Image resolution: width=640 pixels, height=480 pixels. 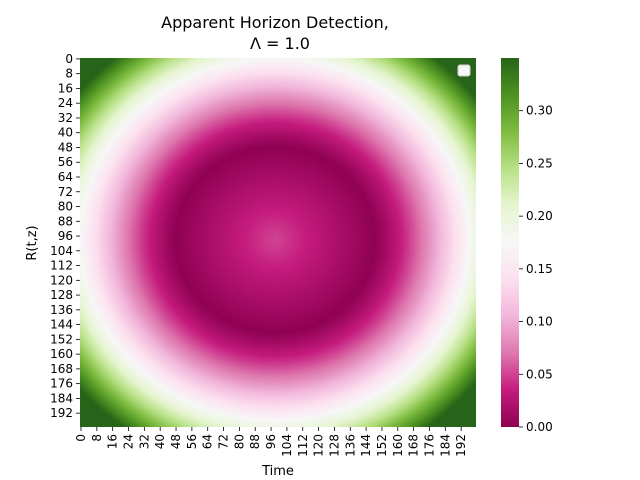 I want to click on y-tick-label: 176, so click(x=61, y=384).